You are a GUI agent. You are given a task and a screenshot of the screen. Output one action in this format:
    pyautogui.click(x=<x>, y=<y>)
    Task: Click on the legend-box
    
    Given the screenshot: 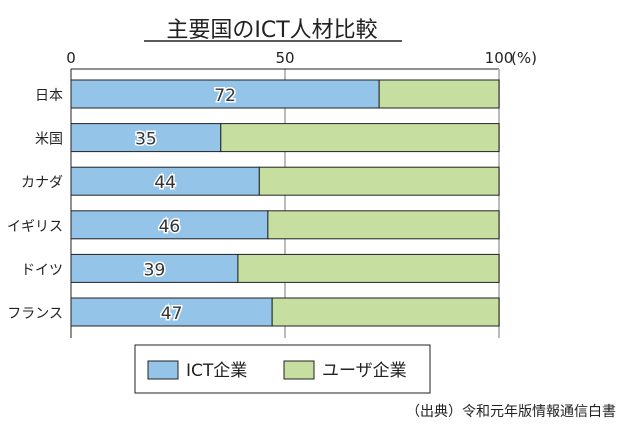 What is the action you would take?
    pyautogui.click(x=282, y=369)
    